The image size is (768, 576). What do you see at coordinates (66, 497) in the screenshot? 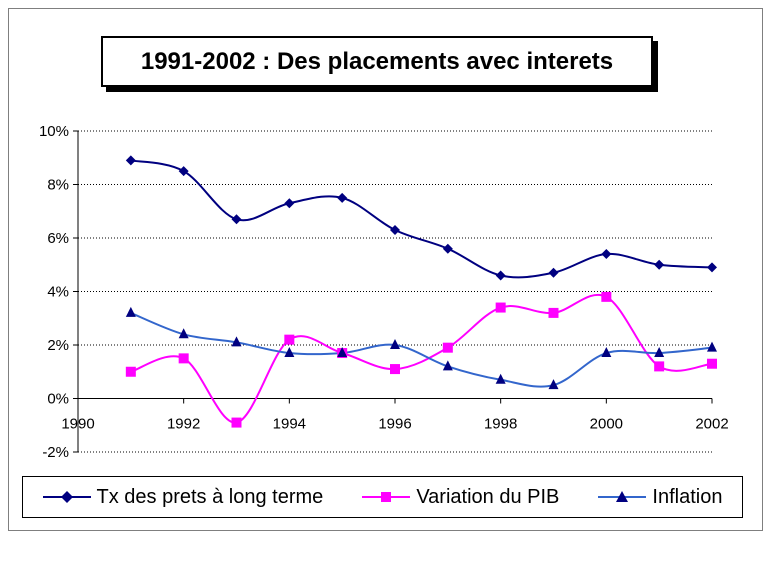
I see `diamond-marker-icon` at bounding box center [66, 497].